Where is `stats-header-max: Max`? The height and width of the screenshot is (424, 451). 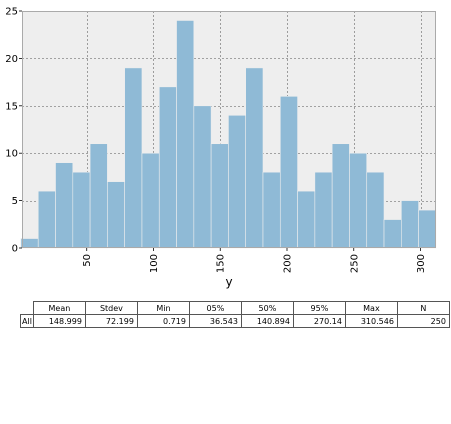
stats-header-max: Max is located at coordinates (371, 308).